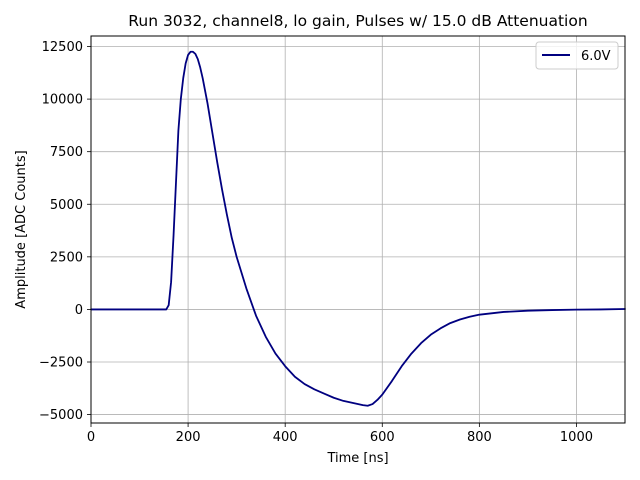  I want to click on y-tick-label: 10000, so click(62, 100).